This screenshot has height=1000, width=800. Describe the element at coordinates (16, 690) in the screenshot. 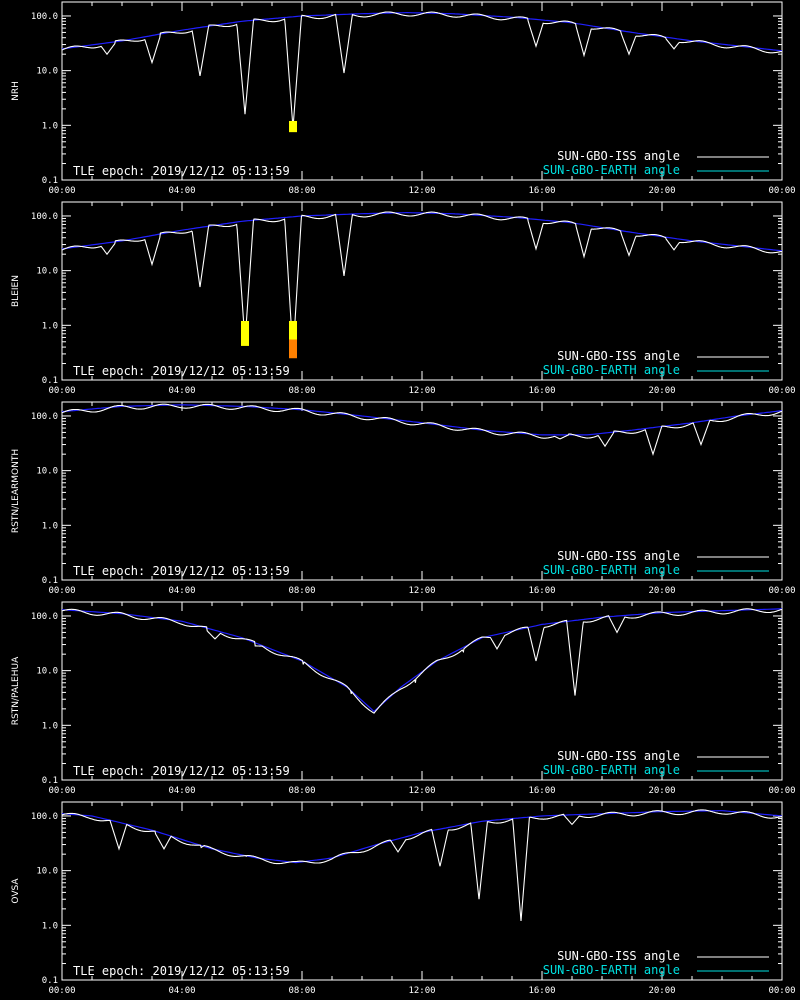

I see `station-label: RSTN/PALEHUA` at that location.